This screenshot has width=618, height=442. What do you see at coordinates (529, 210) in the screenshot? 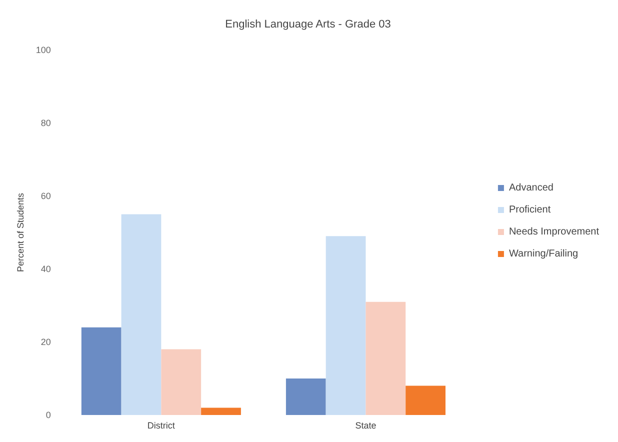
I see `legend-label: Proficient` at bounding box center [529, 210].